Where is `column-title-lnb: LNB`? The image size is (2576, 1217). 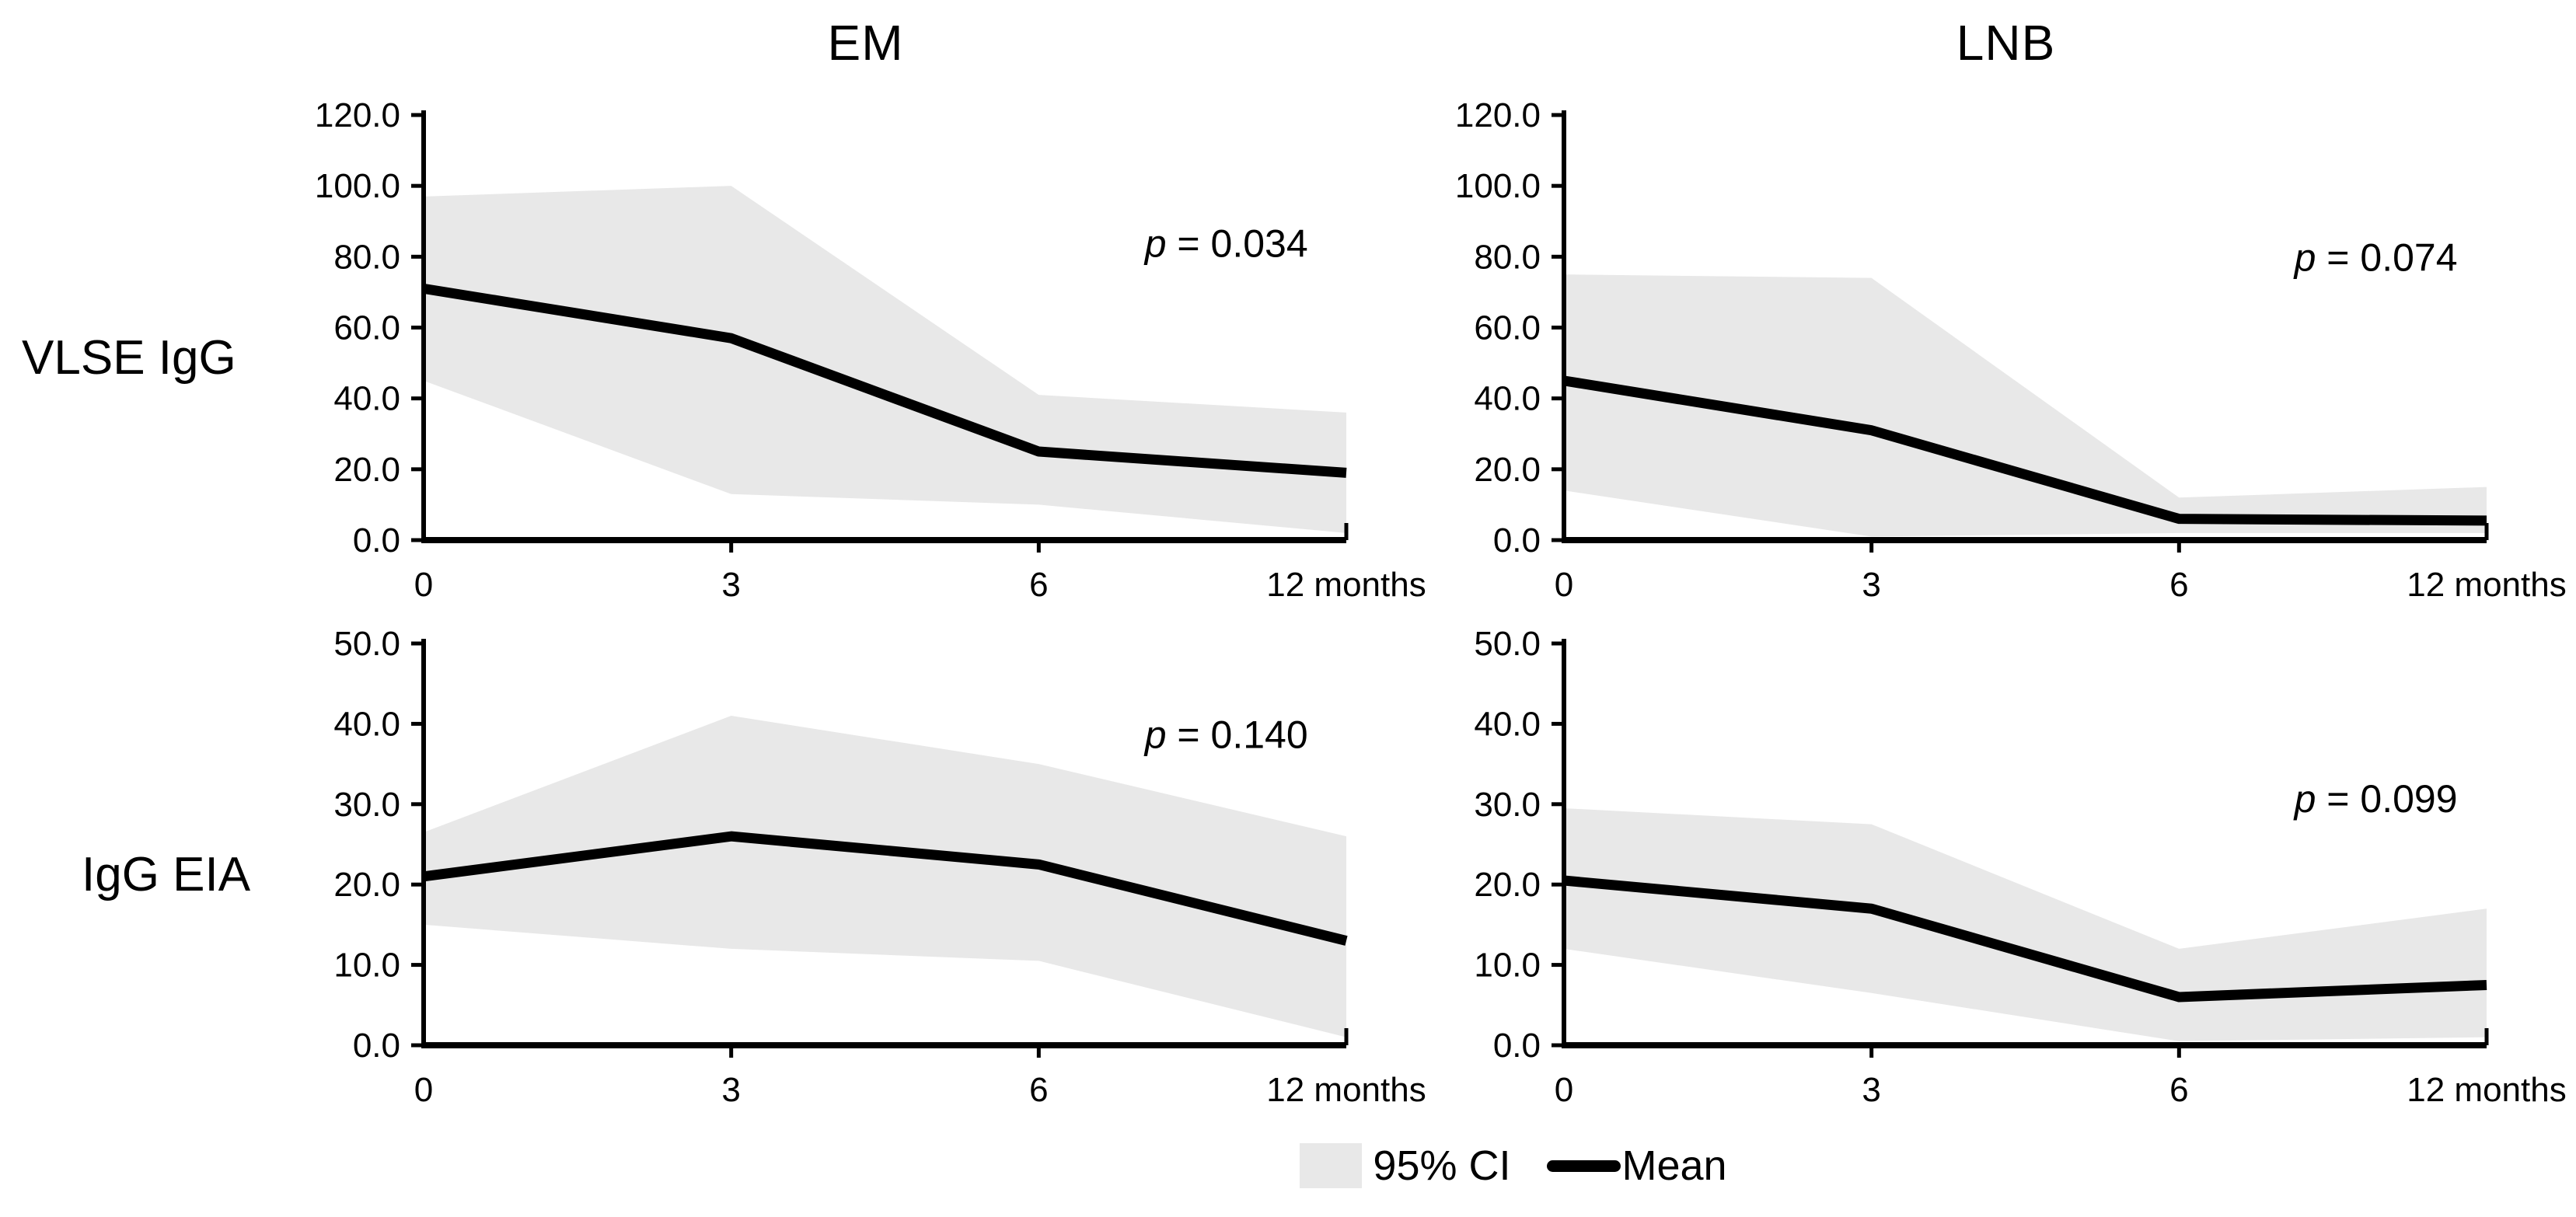
column-title-lnb: LNB is located at coordinates (2006, 43).